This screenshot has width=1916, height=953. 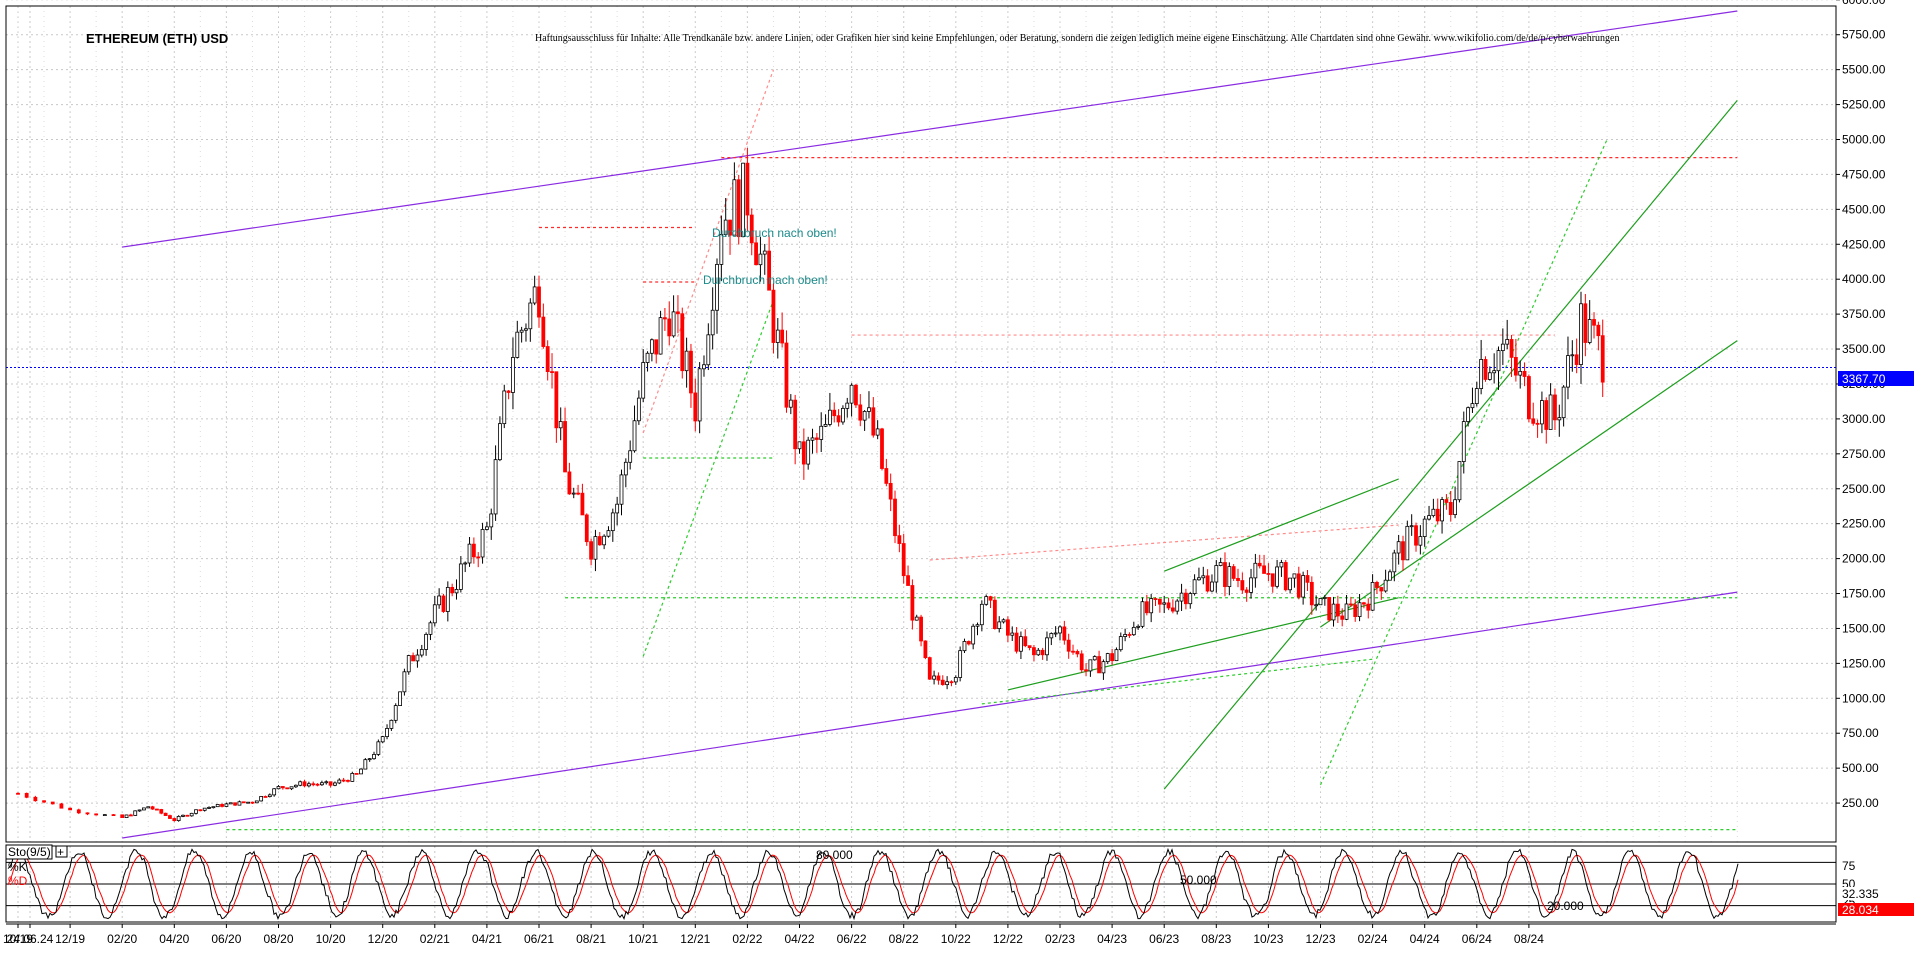 I want to click on x-tick-label: 12/20, so click(x=383, y=939).